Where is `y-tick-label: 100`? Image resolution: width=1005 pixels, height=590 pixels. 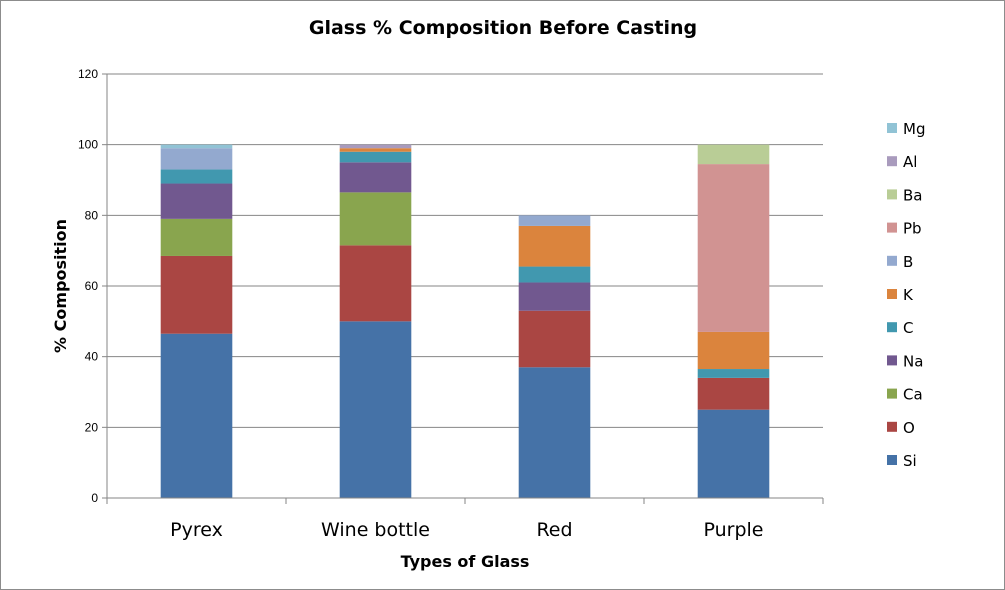 y-tick-label: 100 is located at coordinates (88, 145).